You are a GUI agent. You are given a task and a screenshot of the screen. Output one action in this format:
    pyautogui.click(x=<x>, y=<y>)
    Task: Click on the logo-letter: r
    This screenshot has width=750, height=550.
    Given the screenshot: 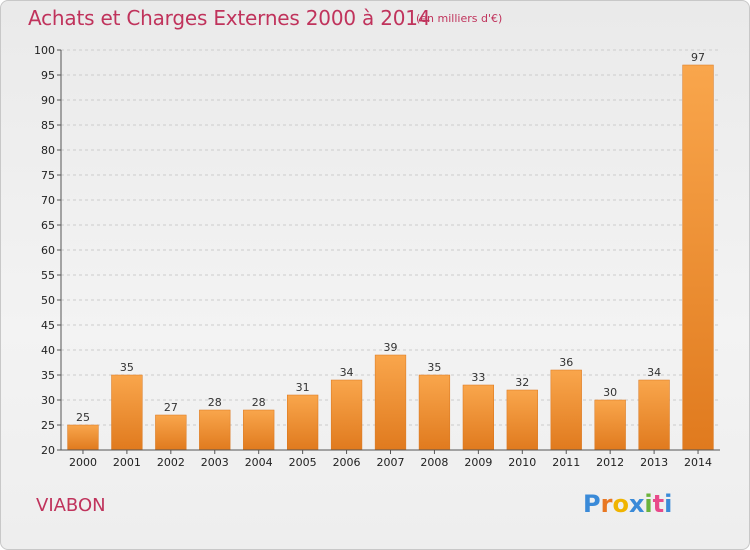 What is the action you would take?
    pyautogui.click(x=606, y=504)
    